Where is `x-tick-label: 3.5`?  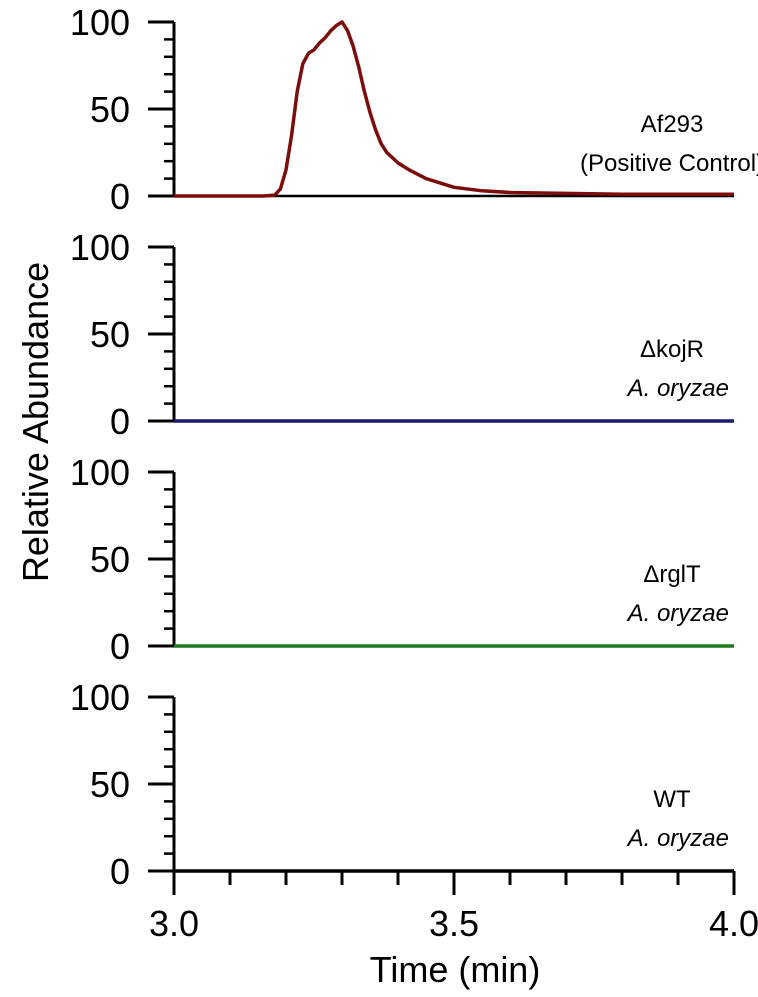 x-tick-label: 3.5 is located at coordinates (454, 923).